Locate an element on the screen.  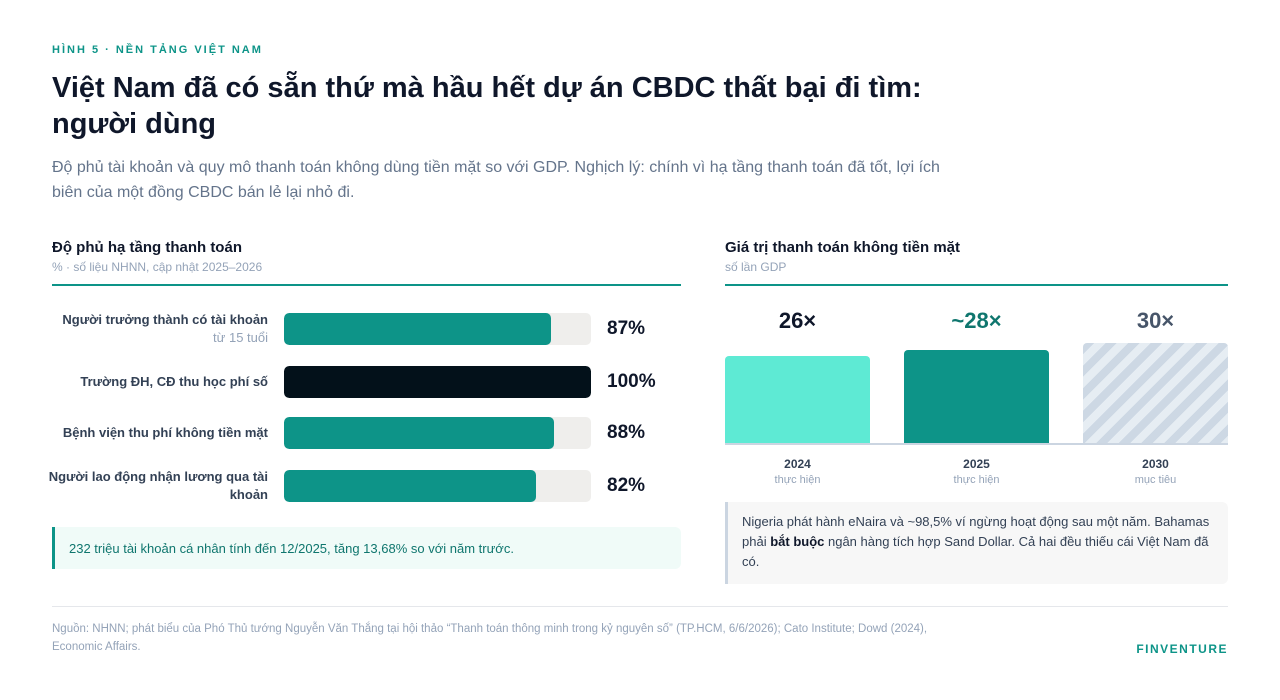
bar-value-label: 88% is located at coordinates (626, 432).